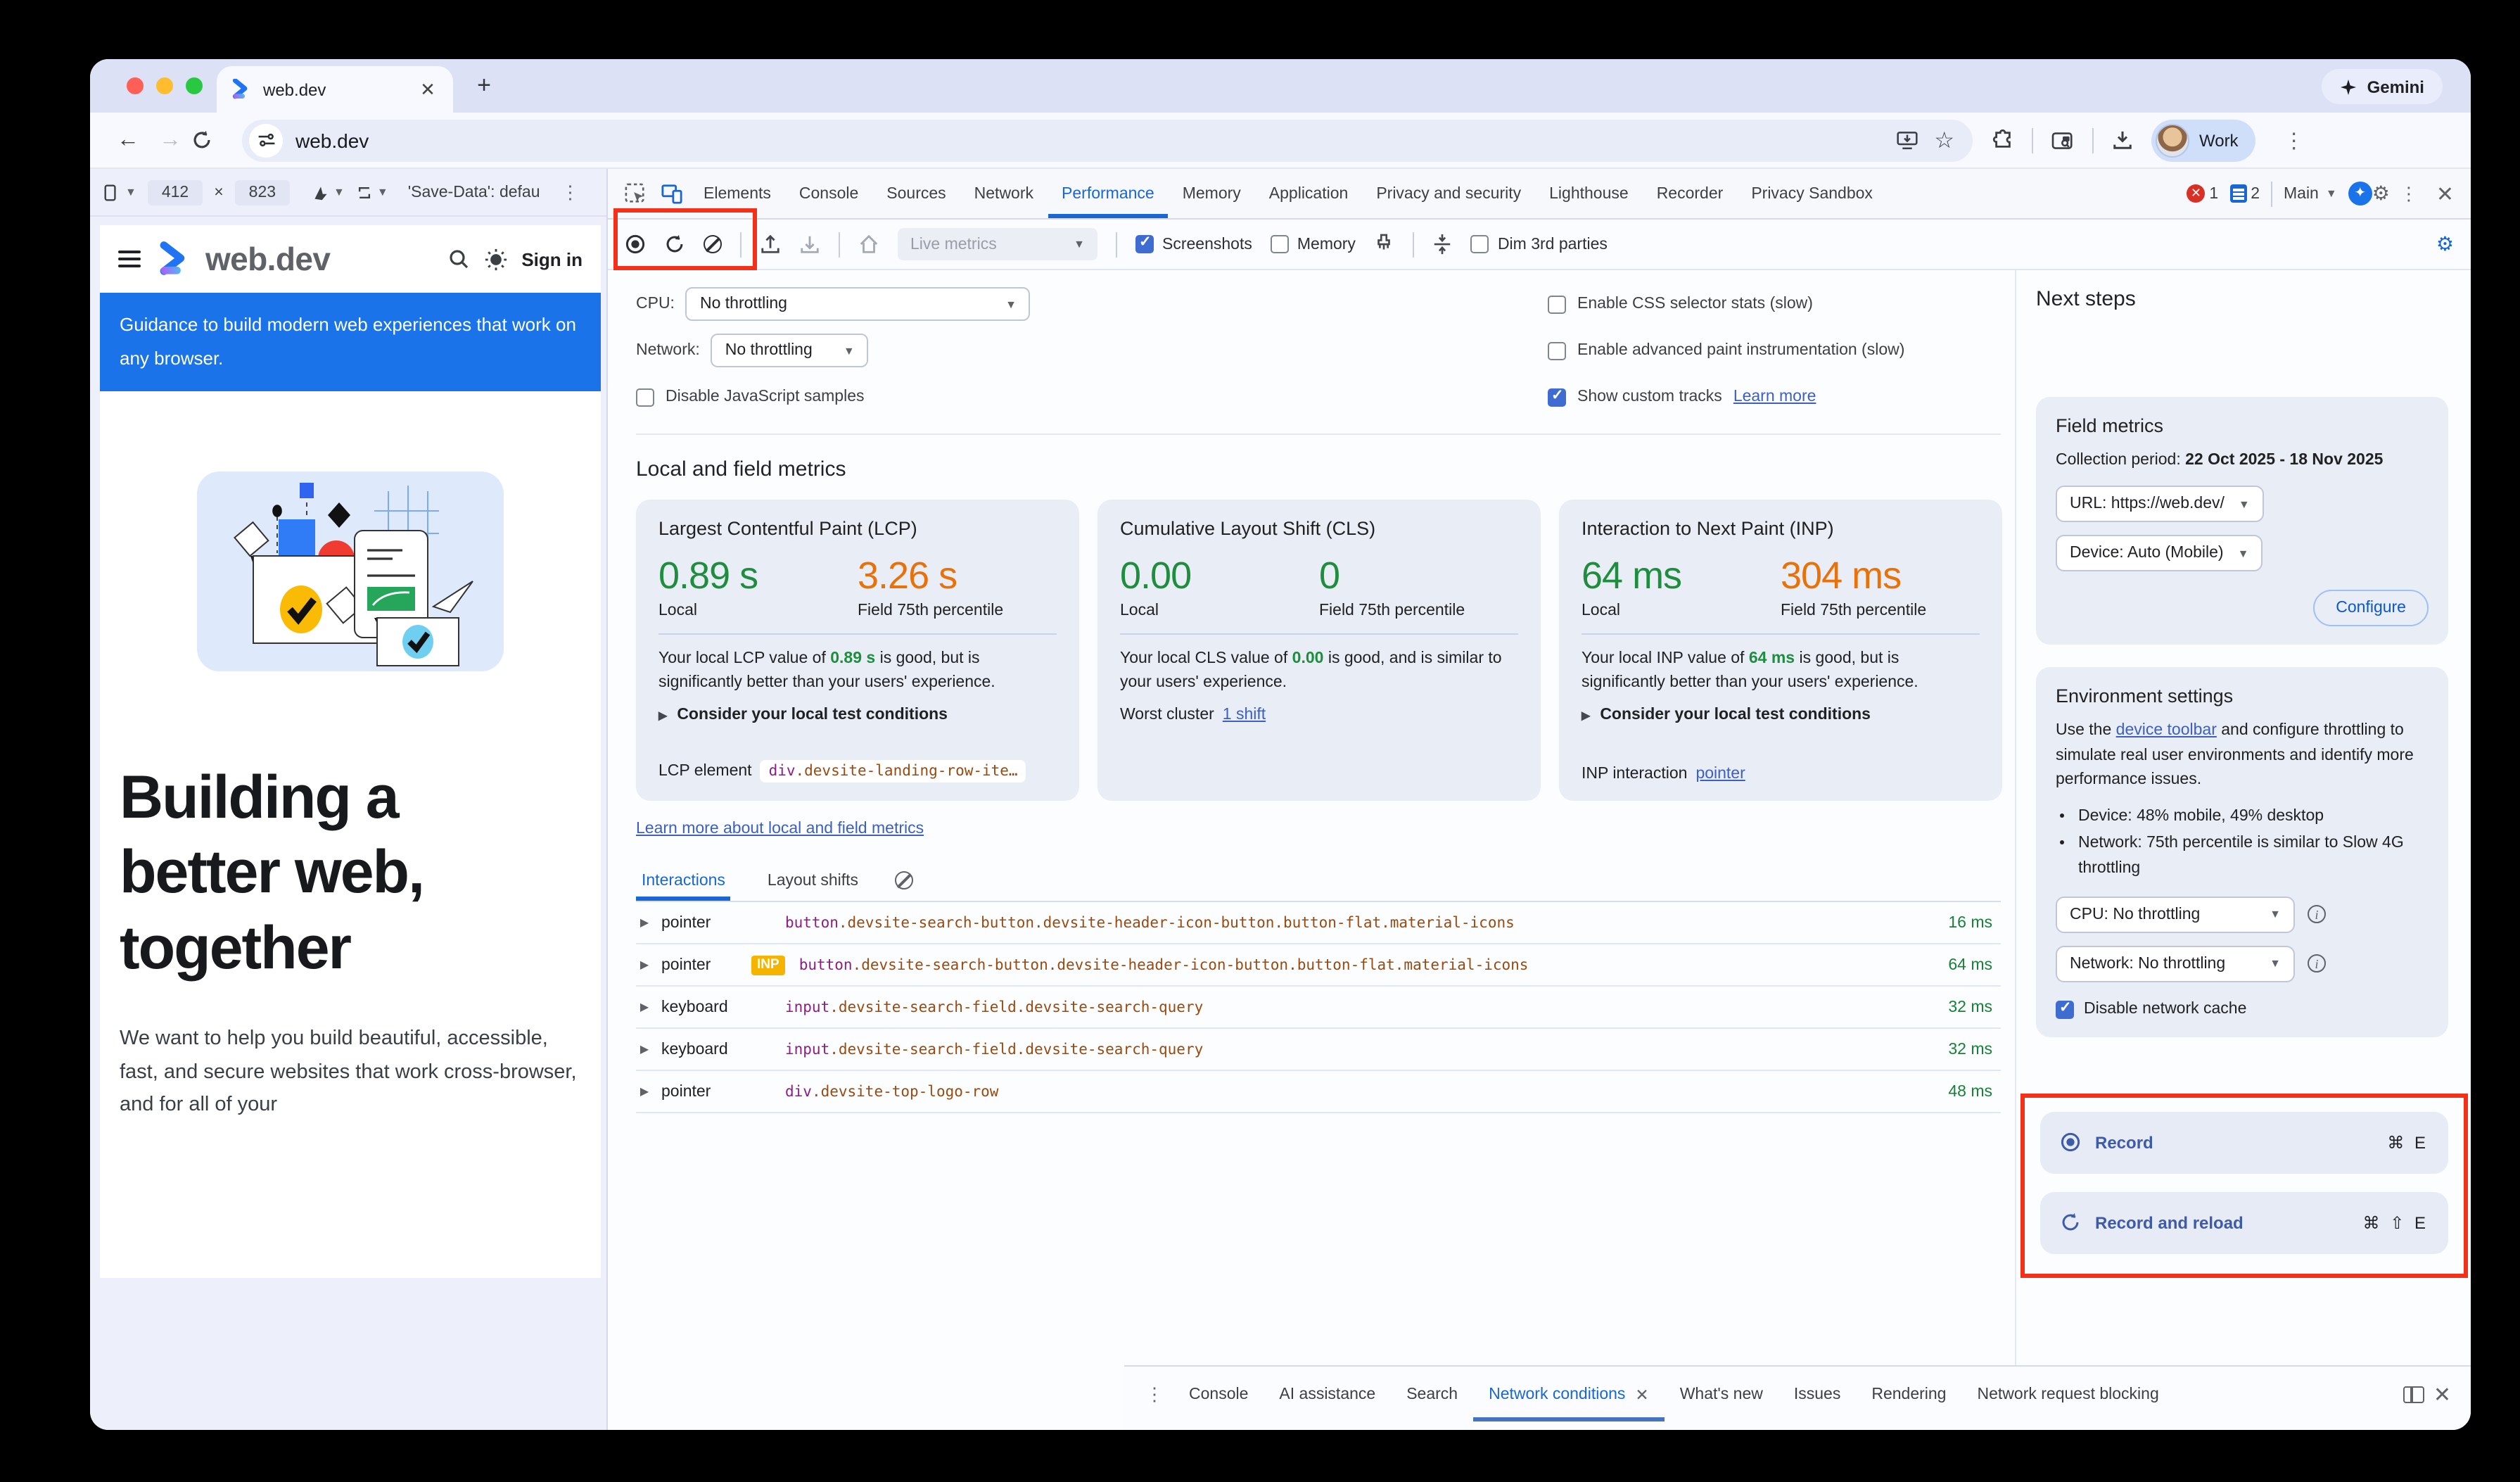 The height and width of the screenshot is (1482, 2520). I want to click on field-url-select: URL: https://web.dev/▼, so click(2160, 504).